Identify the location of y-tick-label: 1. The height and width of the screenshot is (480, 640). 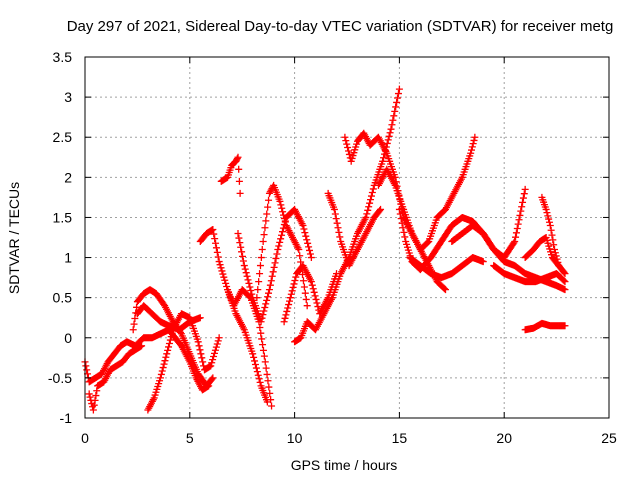
(68, 258).